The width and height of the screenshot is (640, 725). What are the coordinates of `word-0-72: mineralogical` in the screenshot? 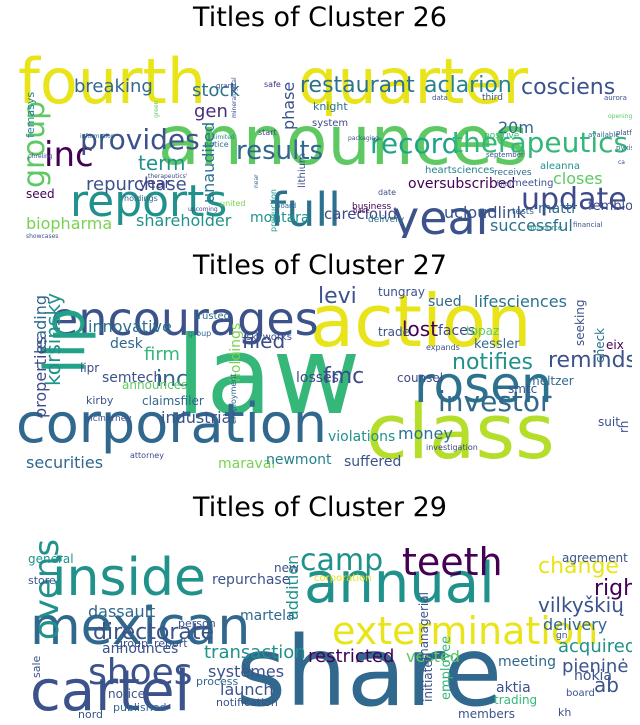 It's located at (234, 97).